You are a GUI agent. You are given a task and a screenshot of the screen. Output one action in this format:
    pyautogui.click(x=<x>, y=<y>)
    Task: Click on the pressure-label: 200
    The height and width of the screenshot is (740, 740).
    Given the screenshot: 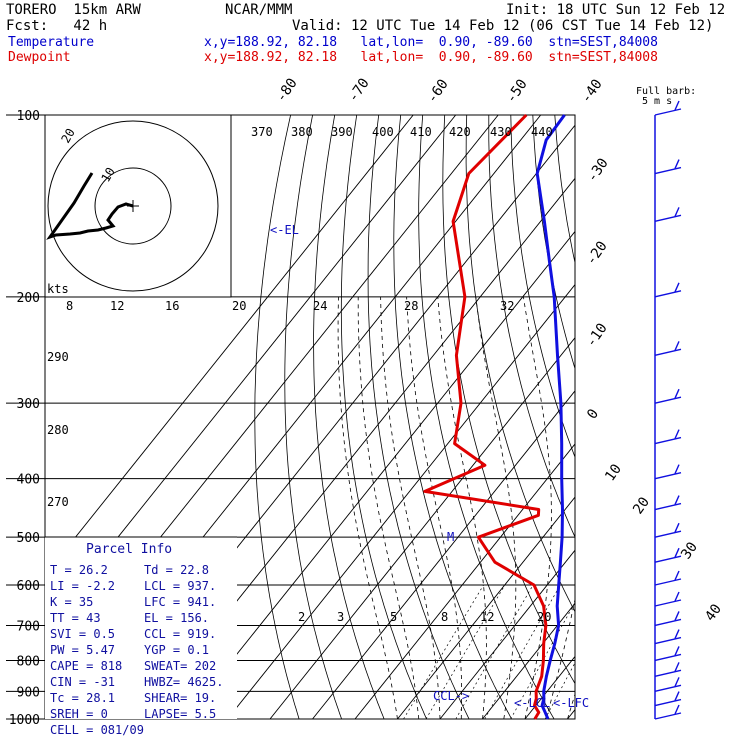 What is the action you would take?
    pyautogui.click(x=28, y=298)
    